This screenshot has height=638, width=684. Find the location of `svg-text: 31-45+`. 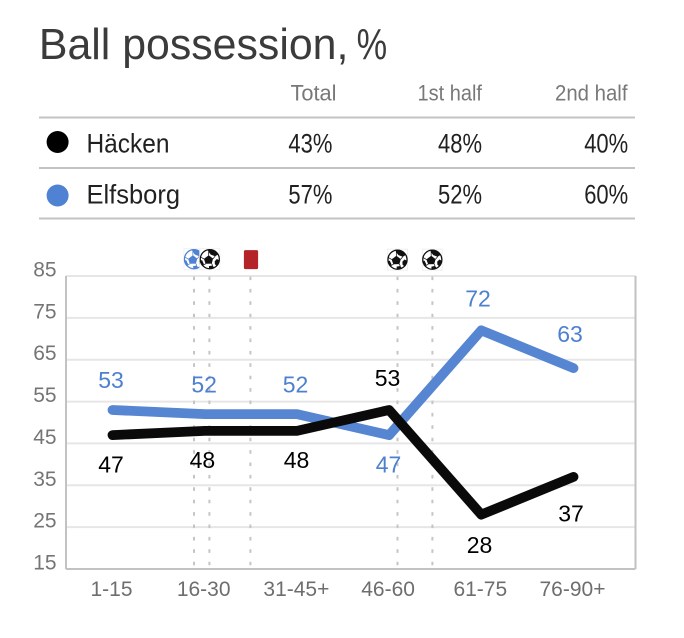

svg-text: 31-45+ is located at coordinates (296, 589).